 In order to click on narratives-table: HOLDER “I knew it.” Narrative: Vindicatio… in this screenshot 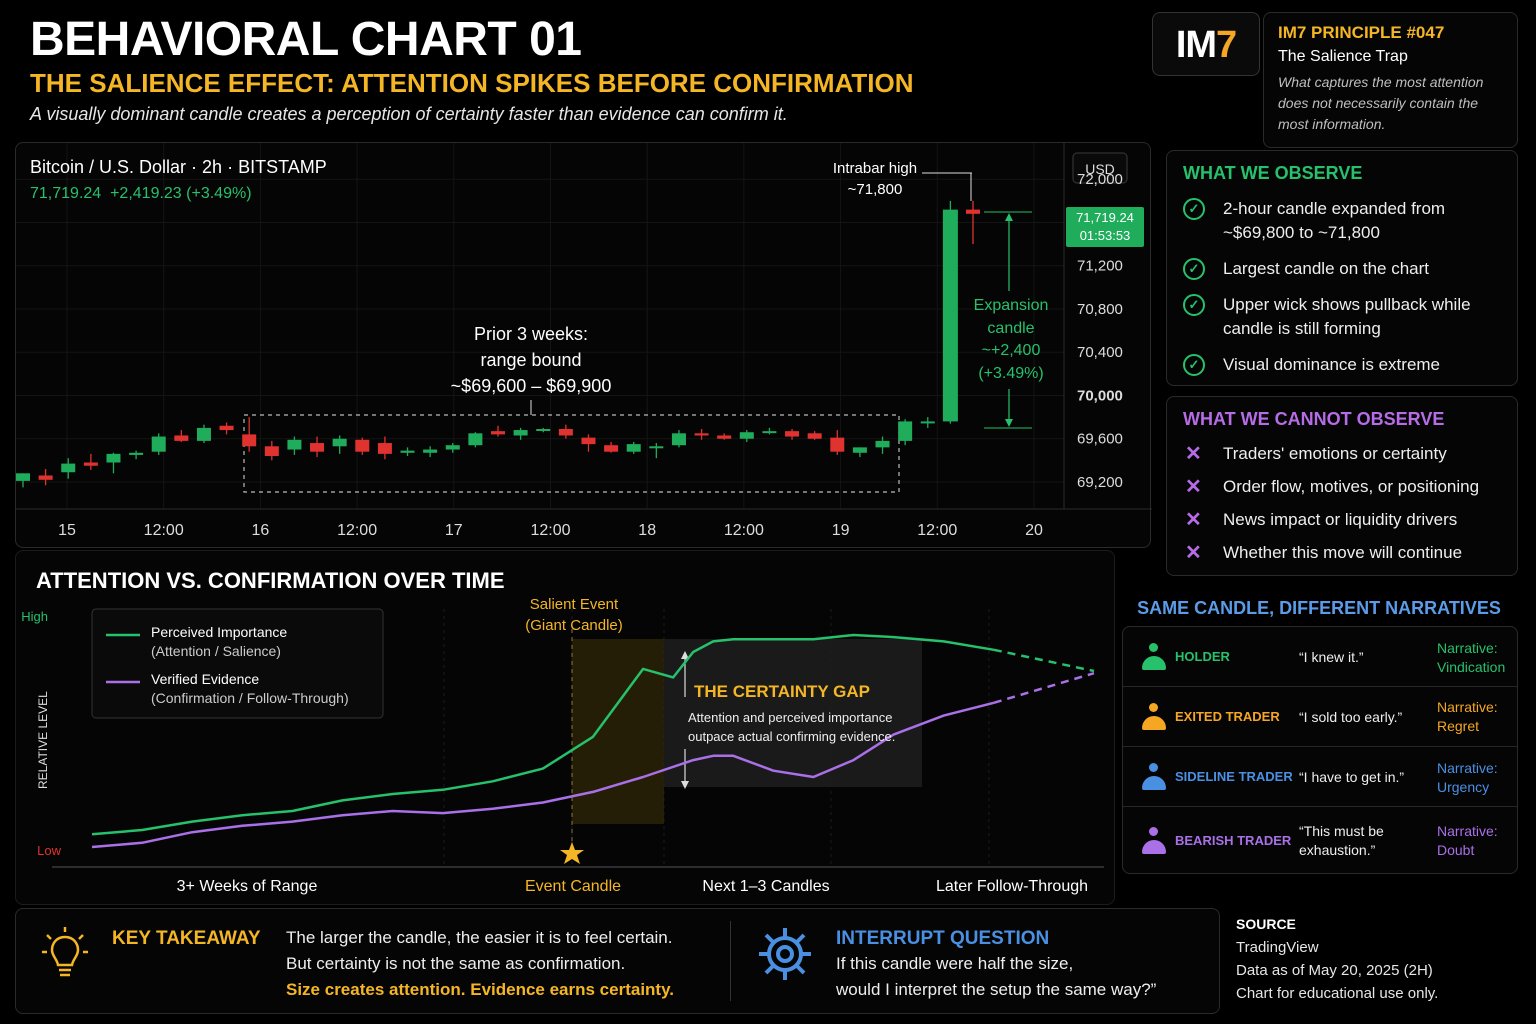, I will do `click(1320, 750)`.